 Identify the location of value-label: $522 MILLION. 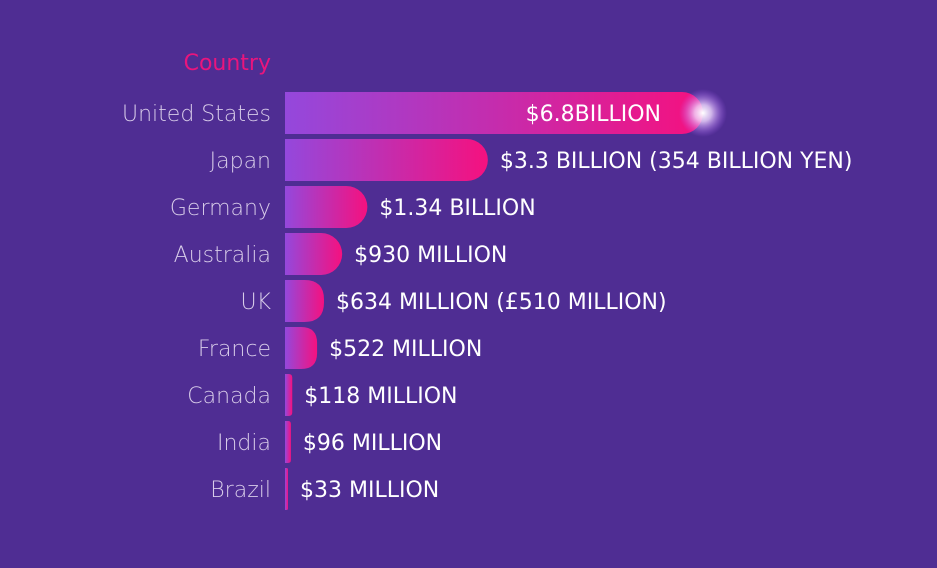
(405, 349).